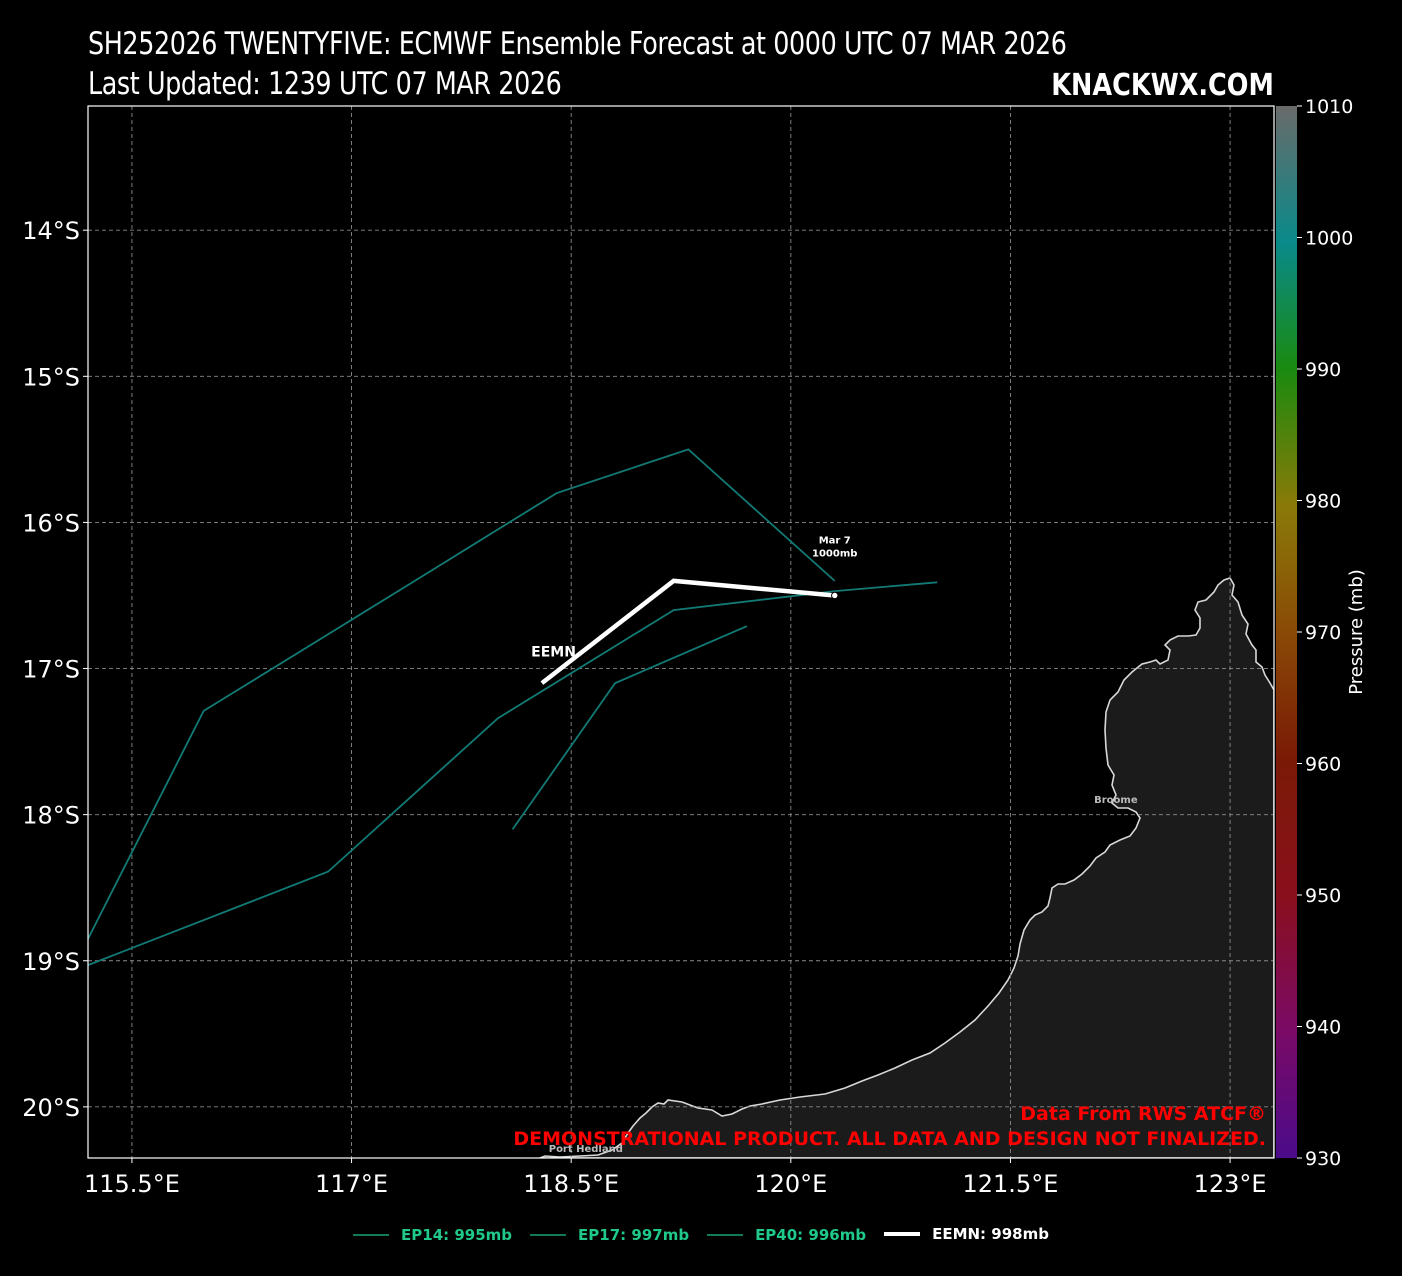  What do you see at coordinates (687, 631) in the screenshot?
I see `track-eemn` at bounding box center [687, 631].